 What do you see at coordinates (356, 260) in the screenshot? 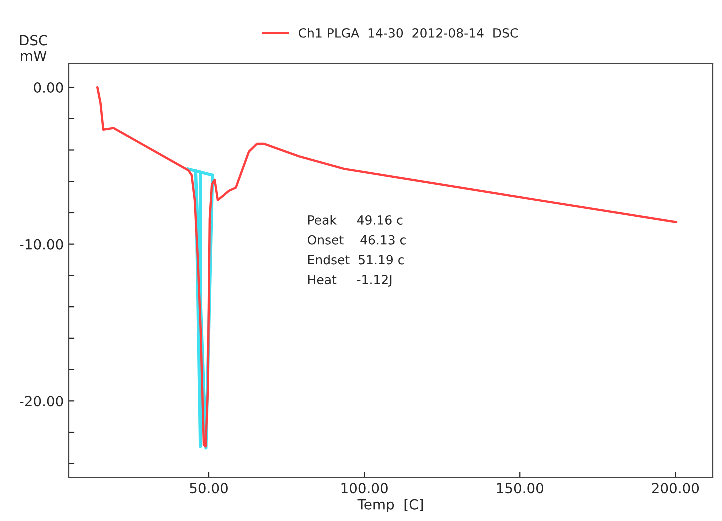
I see `annotation: Endset 51.19 c` at bounding box center [356, 260].